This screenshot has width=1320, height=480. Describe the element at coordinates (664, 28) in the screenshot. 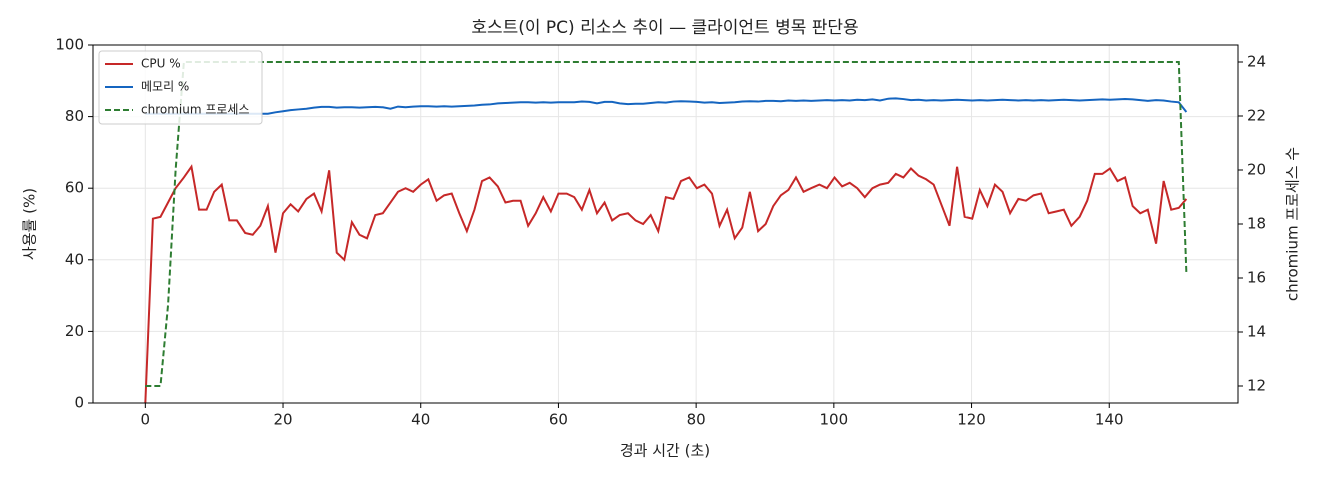

I see `chart-title: 호스트(이 PC) 리소스 추이 — 클라이언트 병목 판단용` at that location.